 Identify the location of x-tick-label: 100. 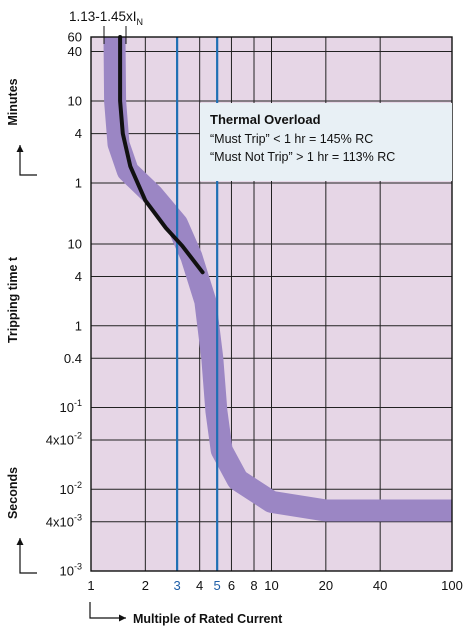
(452, 585).